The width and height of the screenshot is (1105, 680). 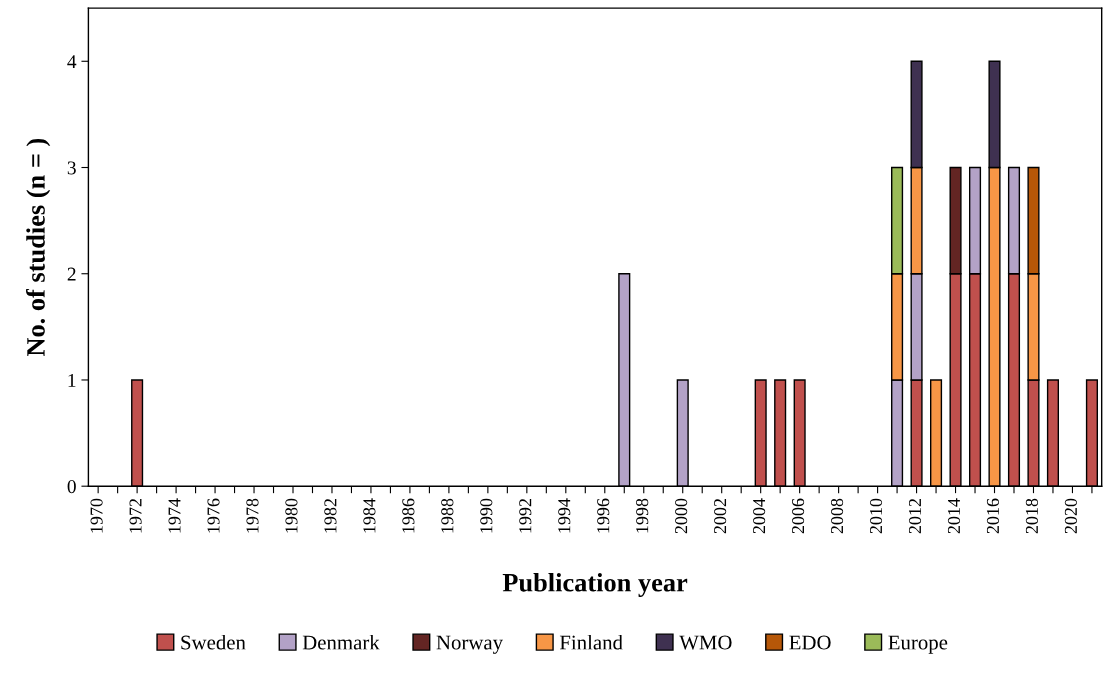 What do you see at coordinates (447, 515) in the screenshot?
I see `x-tick-label: 1988` at bounding box center [447, 515].